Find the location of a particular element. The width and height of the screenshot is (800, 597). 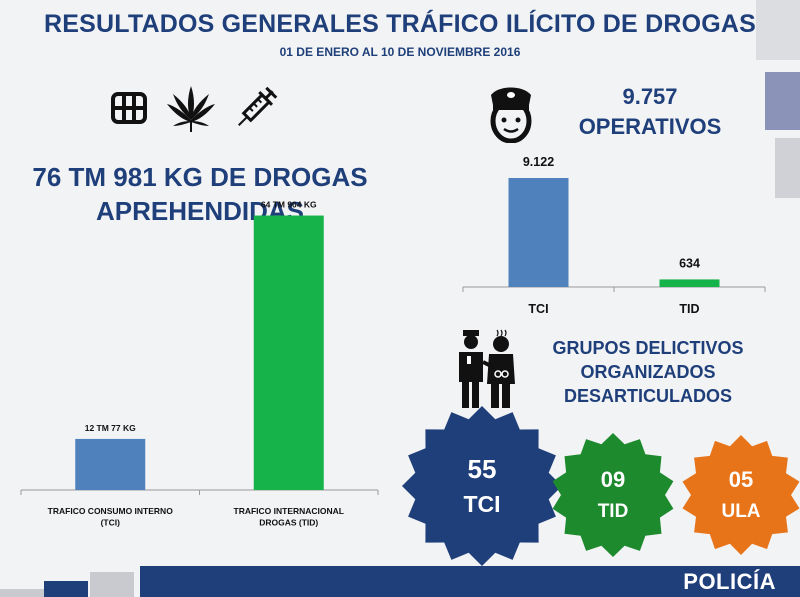

cannabis-leaf-icon is located at coordinates (191, 109).